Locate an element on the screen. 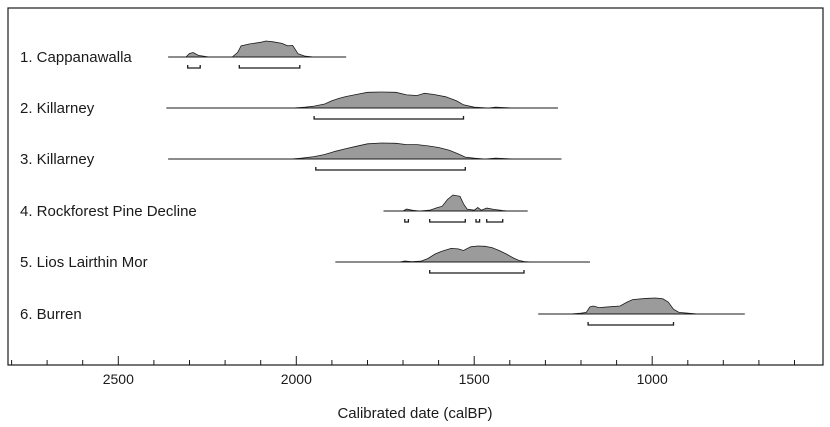  series-label: 3. Killarney is located at coordinates (57, 159).